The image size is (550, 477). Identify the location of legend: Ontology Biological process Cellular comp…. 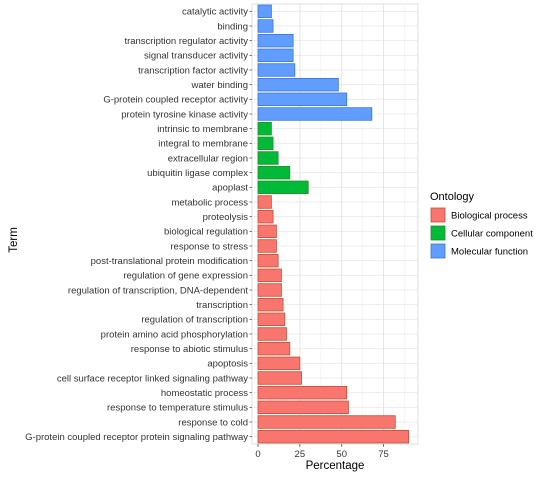
(481, 225).